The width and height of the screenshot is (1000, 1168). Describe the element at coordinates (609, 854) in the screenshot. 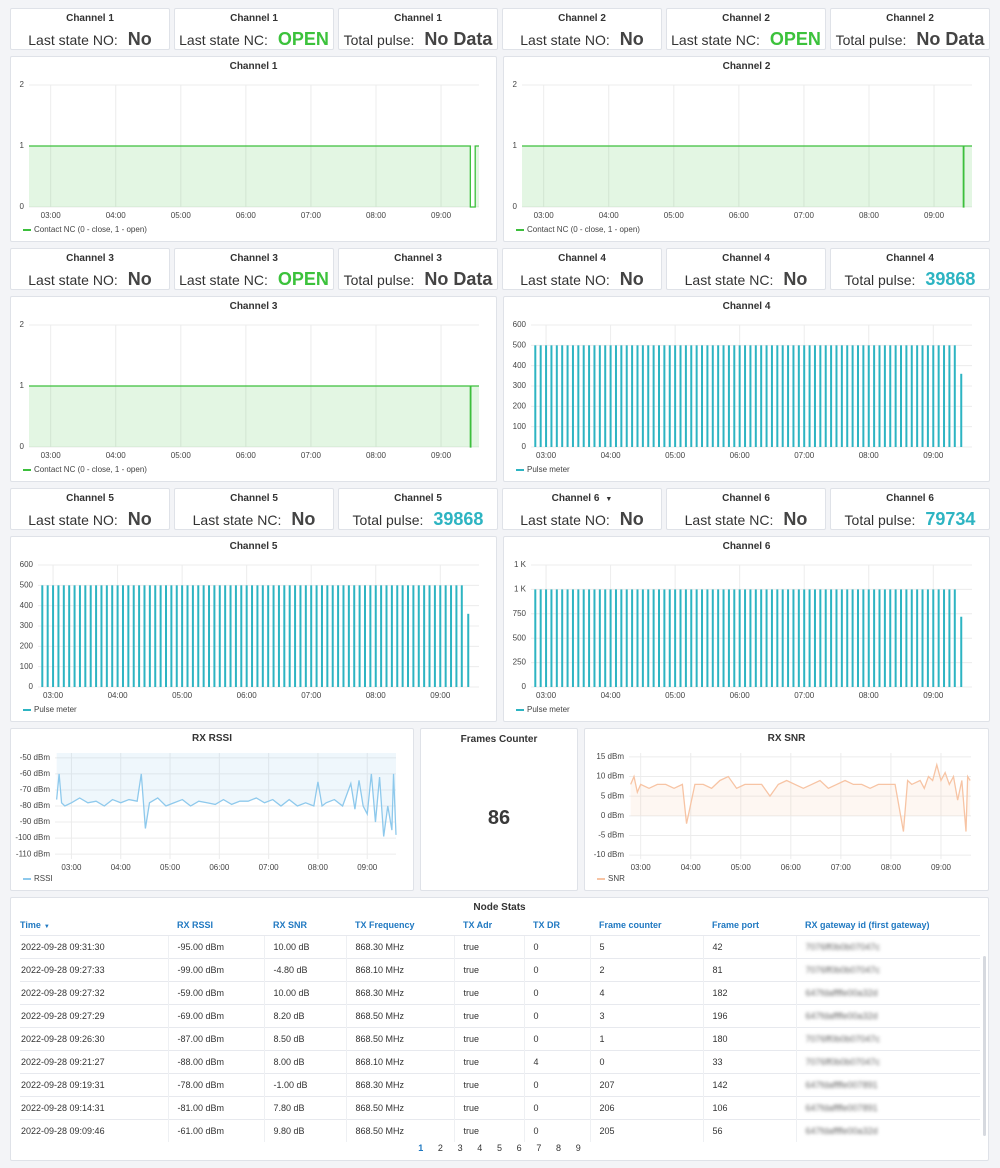

I see `y-tick-label: -10 dBm` at that location.